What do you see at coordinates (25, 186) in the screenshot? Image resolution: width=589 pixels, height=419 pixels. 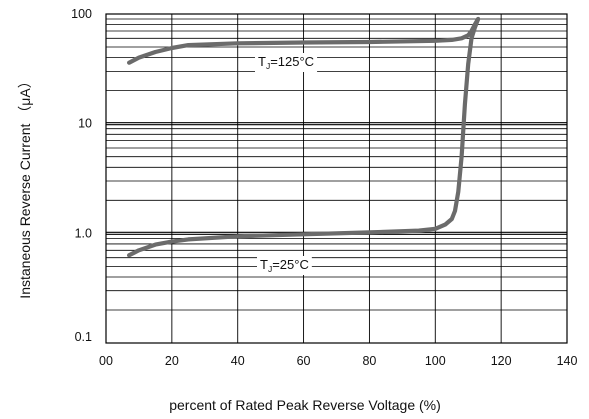 I see `y-axis-title: Instaneous Reverse Current （μA）` at bounding box center [25, 186].